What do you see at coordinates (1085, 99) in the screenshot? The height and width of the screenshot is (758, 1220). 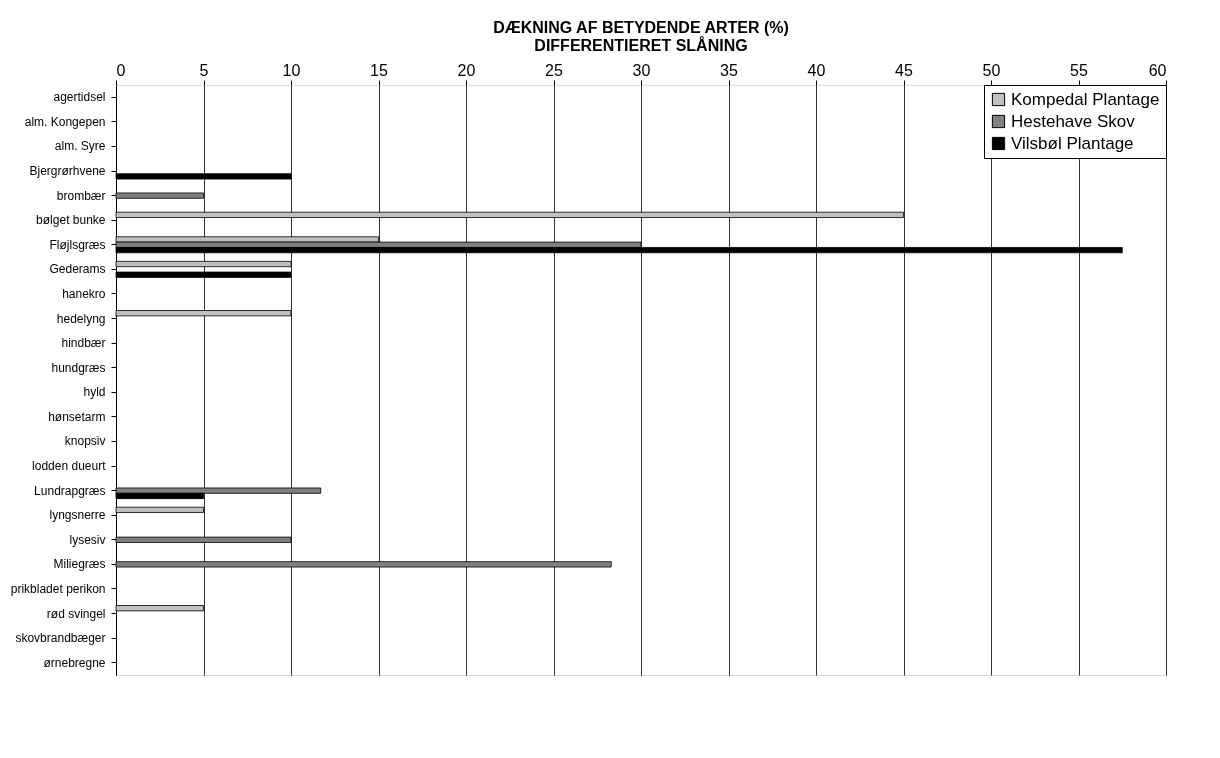 I see `legend-label: Kompedal Plantage` at bounding box center [1085, 99].